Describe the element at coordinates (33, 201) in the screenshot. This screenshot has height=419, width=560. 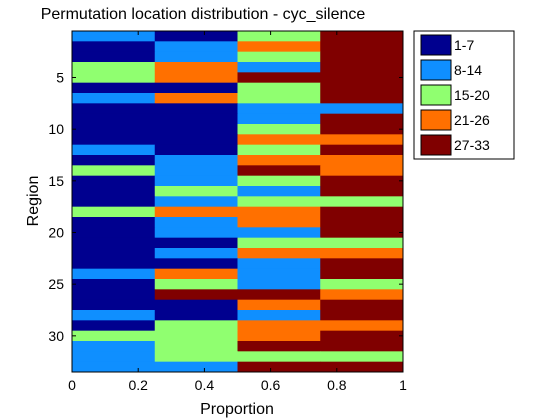
I see `y-axis-label: Region` at that location.